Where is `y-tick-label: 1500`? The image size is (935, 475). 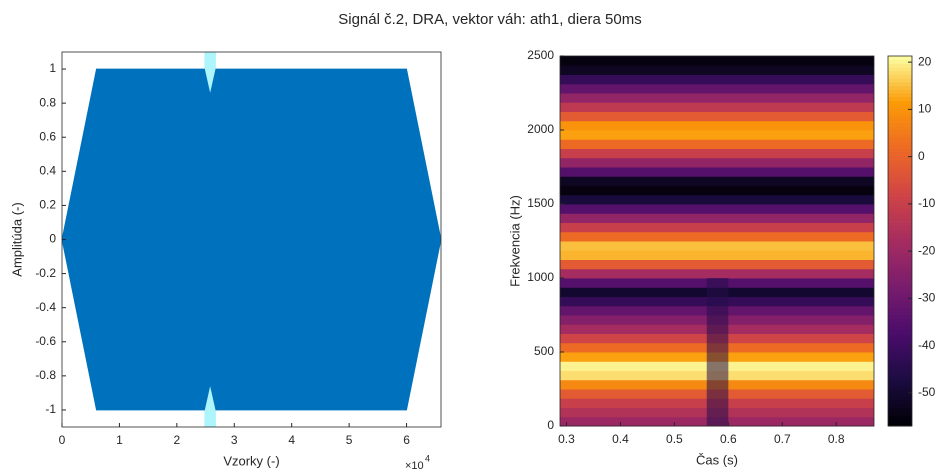 y-tick-label: 1500 is located at coordinates (540, 203).